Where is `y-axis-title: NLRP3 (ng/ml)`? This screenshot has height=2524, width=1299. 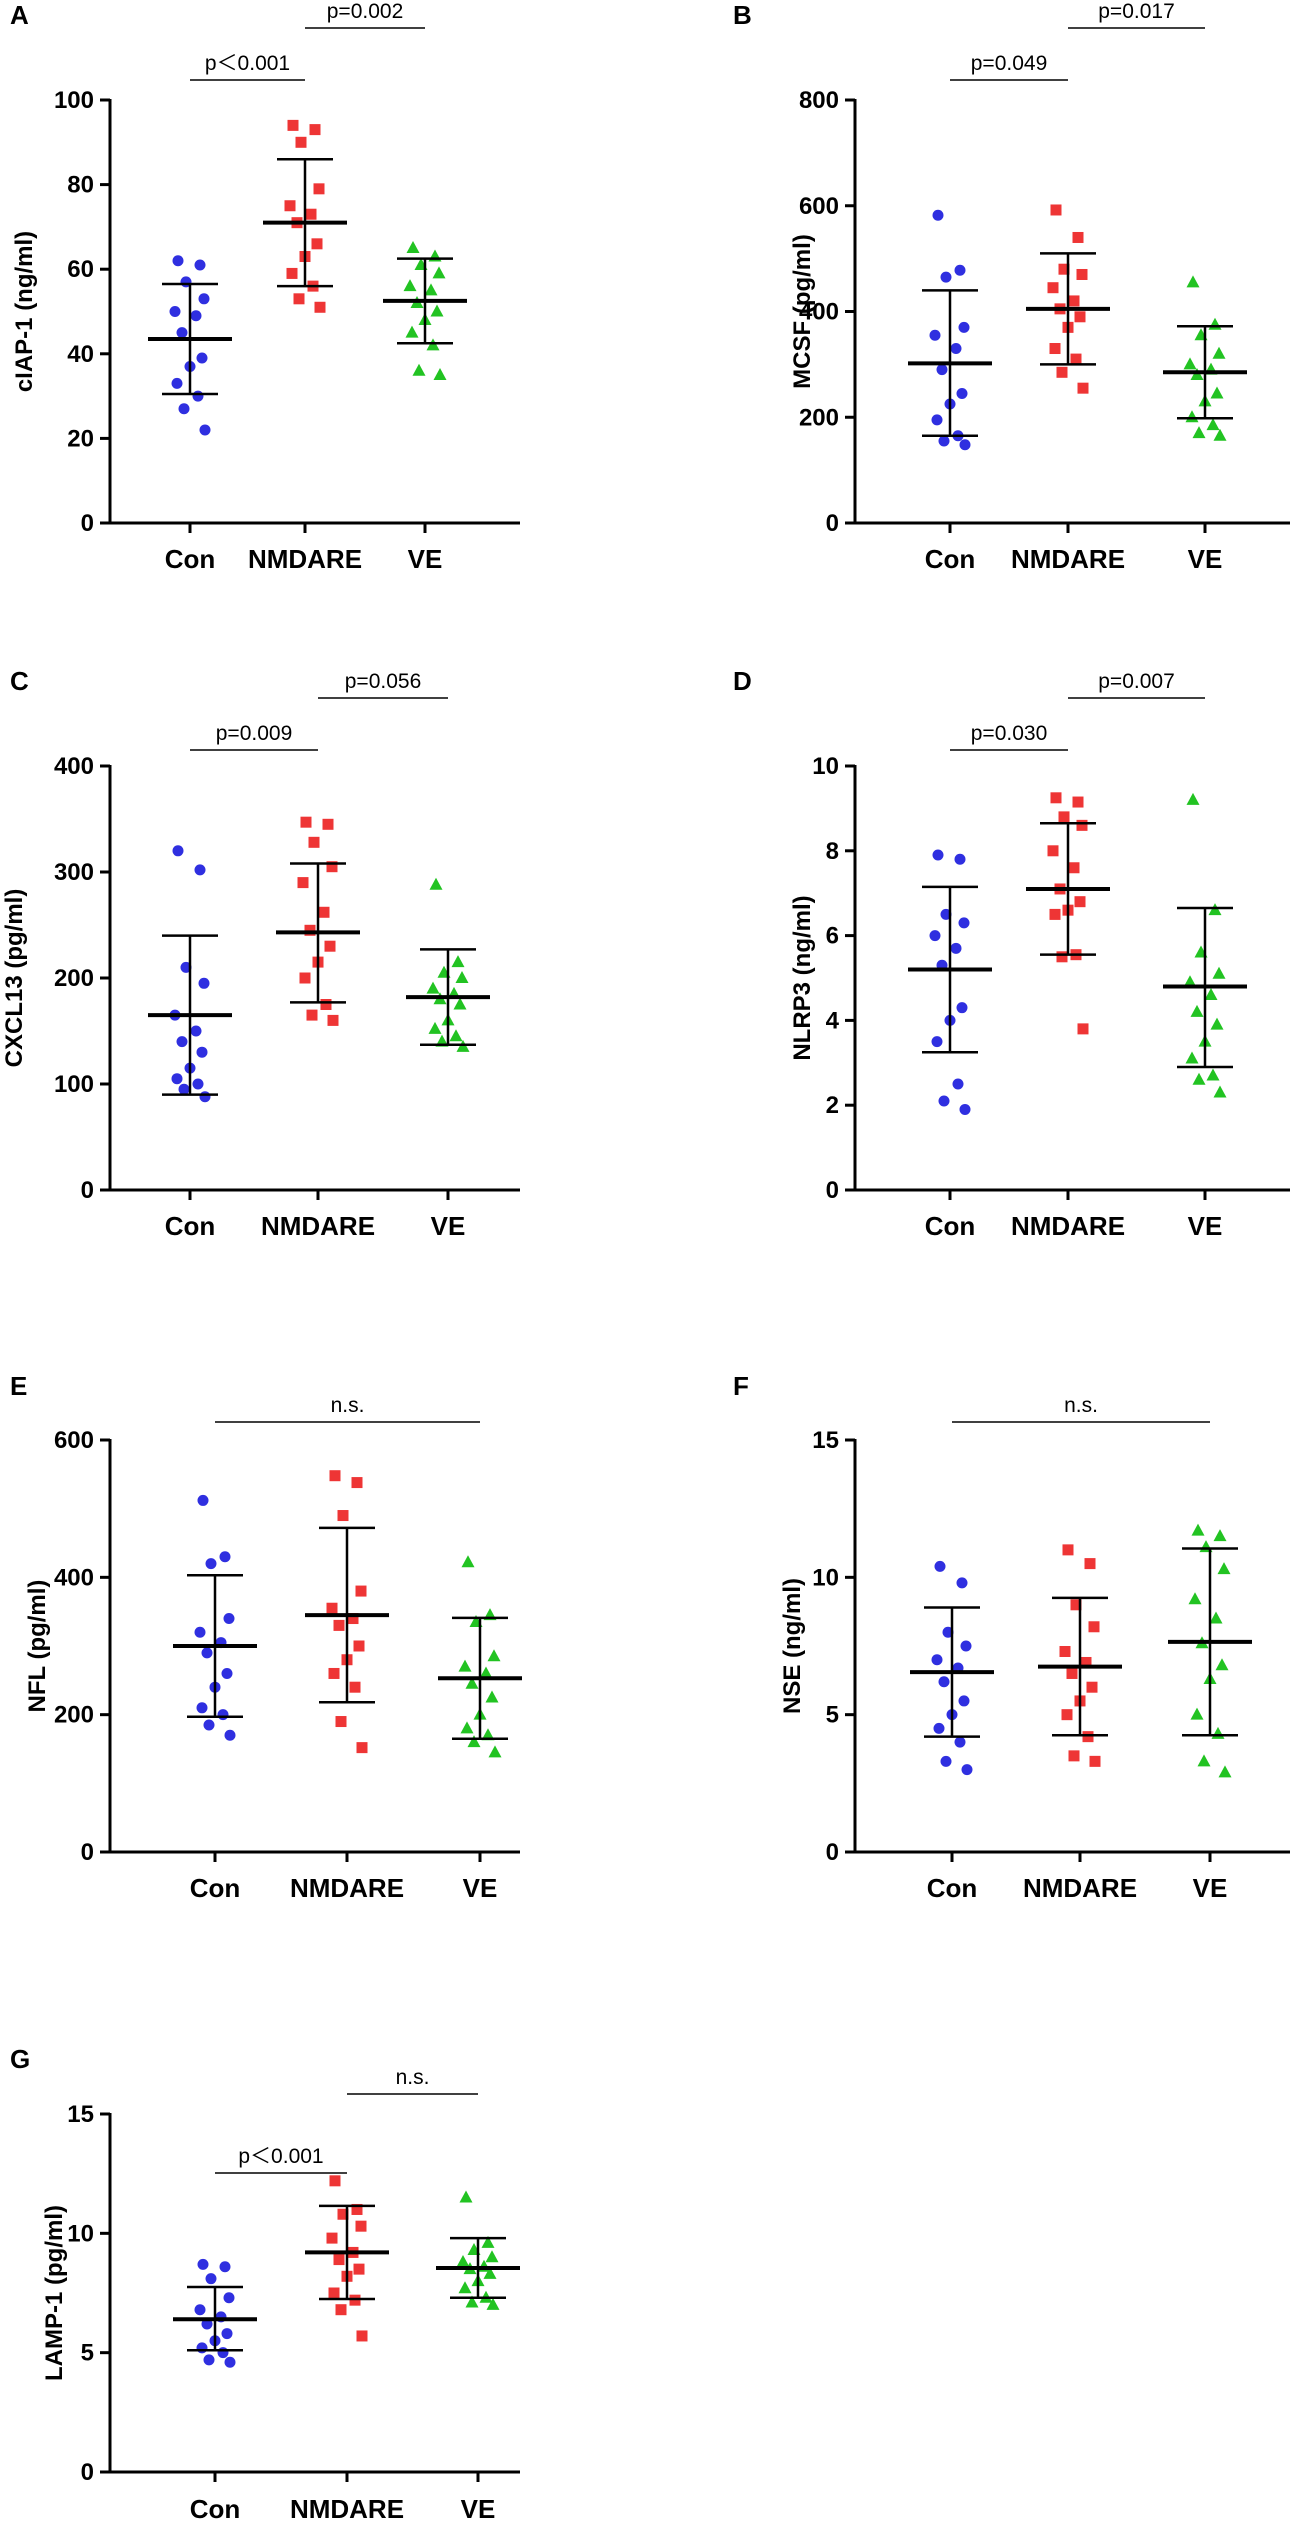 y-axis-title: NLRP3 (ng/ml) is located at coordinates (802, 977).